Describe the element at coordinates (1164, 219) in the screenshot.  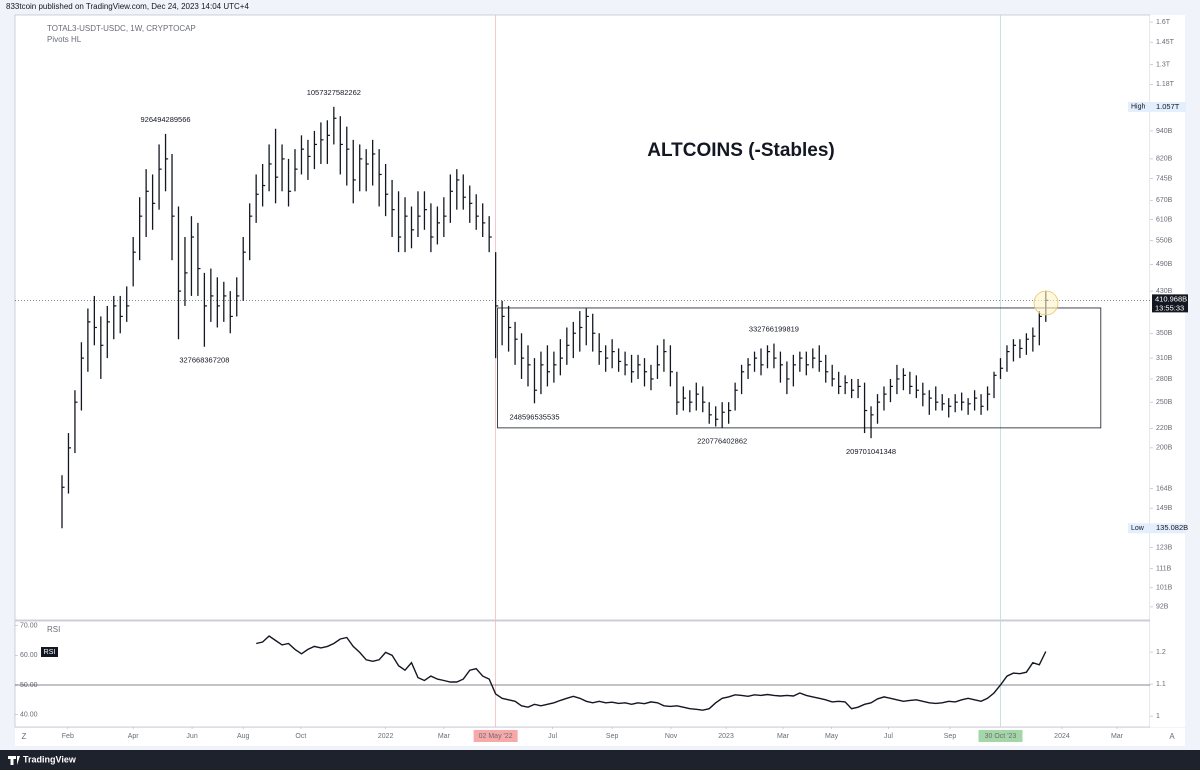
I see `y-tick-label: 610B` at that location.